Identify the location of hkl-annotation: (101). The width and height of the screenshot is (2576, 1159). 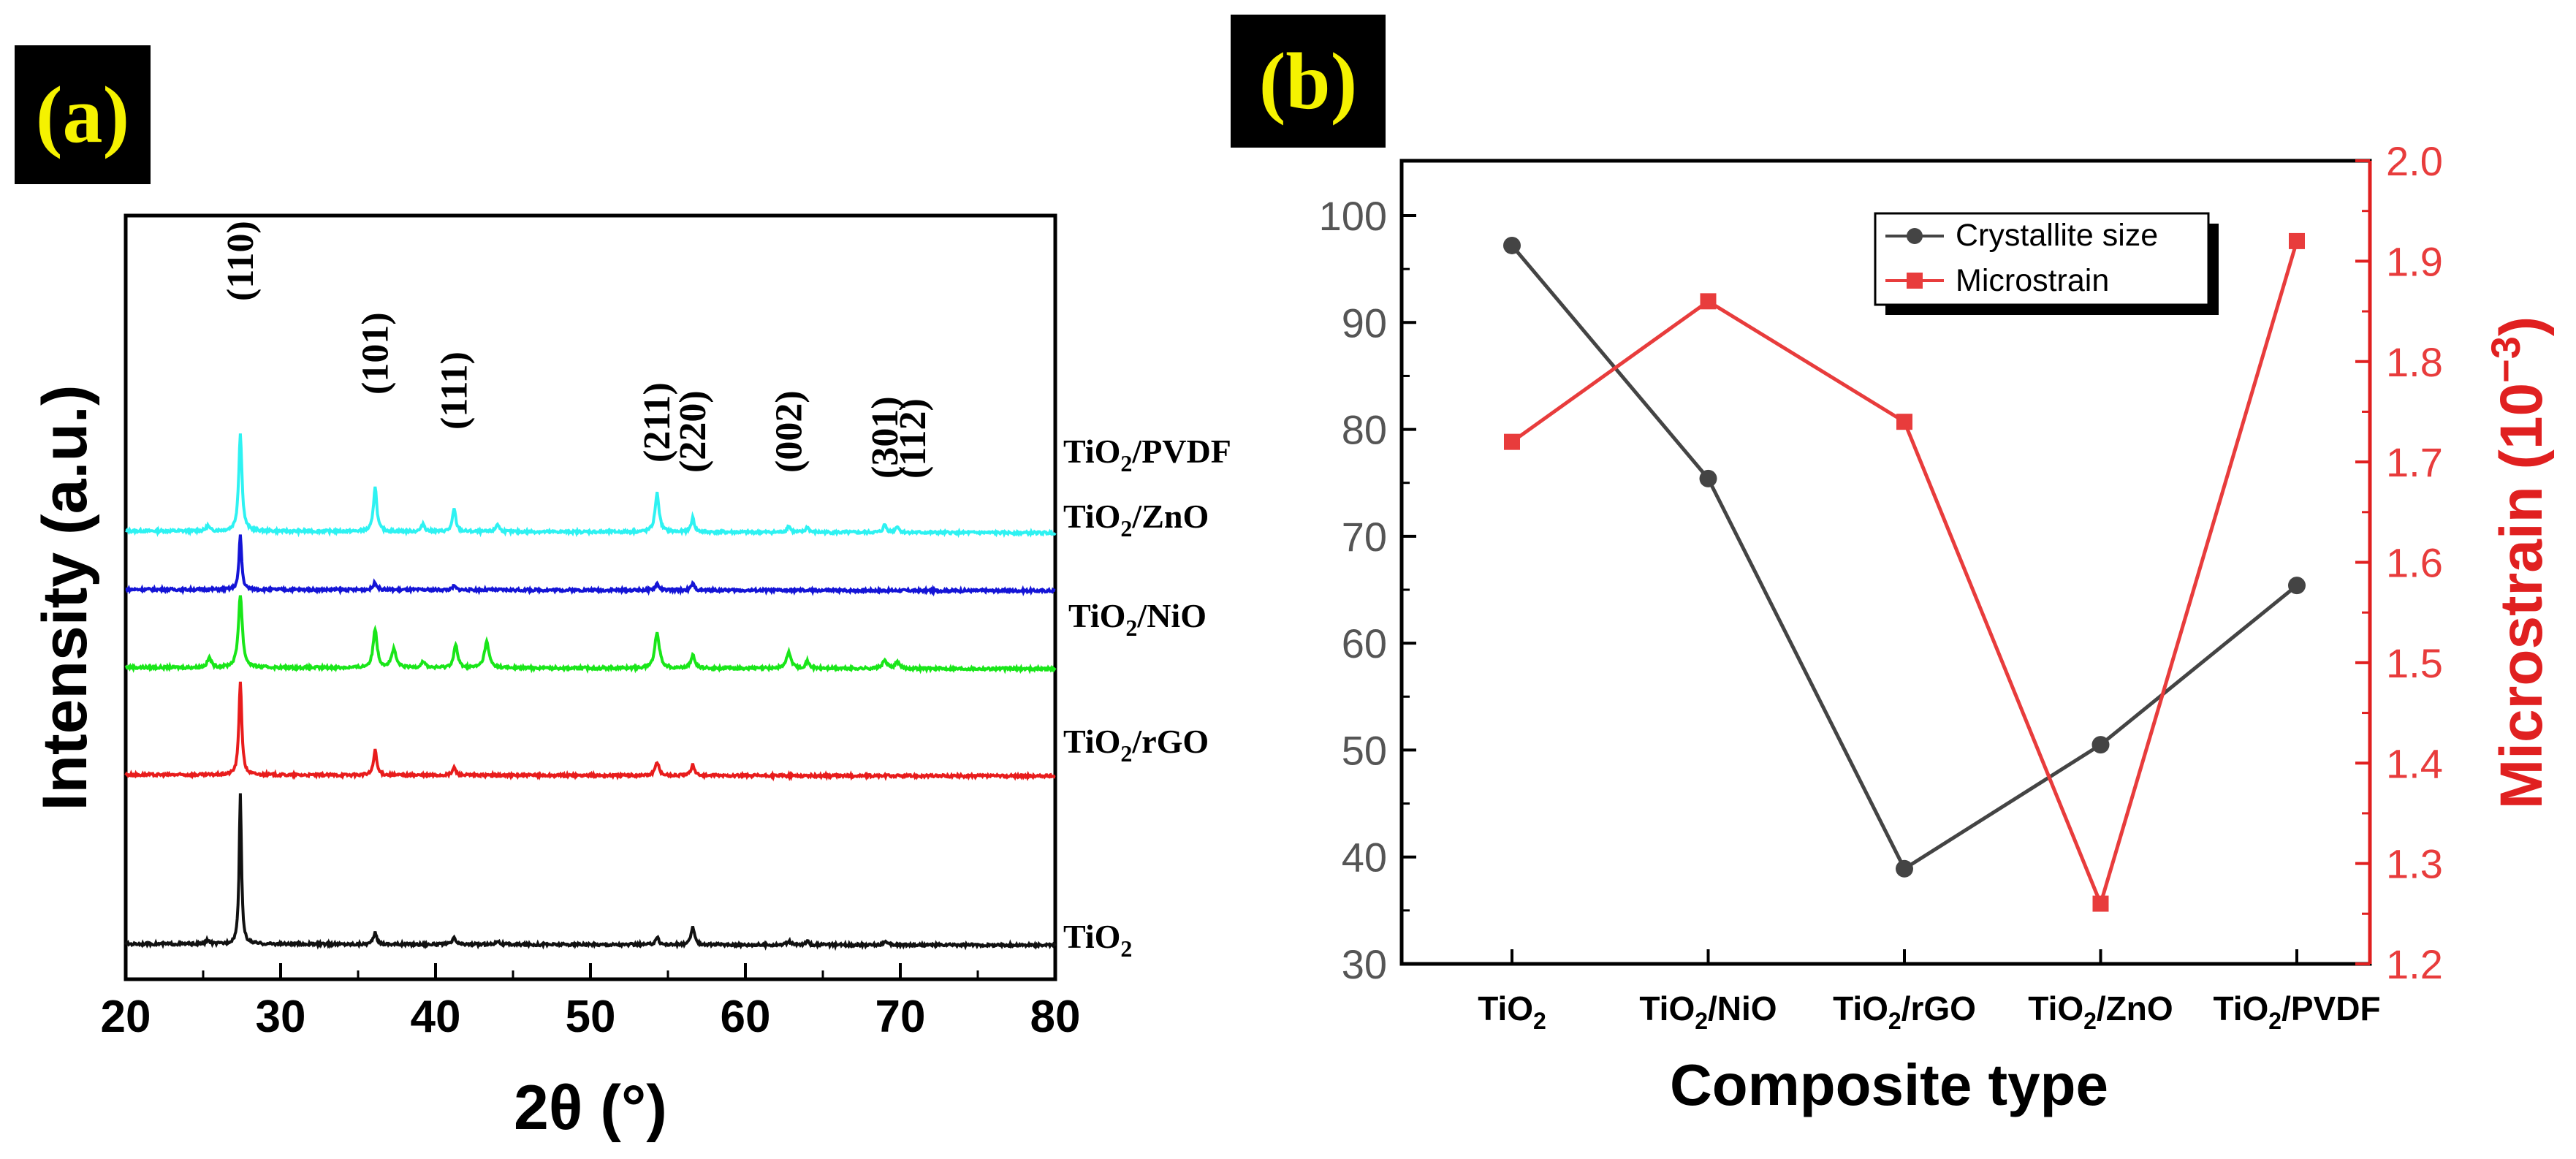
(375, 353).